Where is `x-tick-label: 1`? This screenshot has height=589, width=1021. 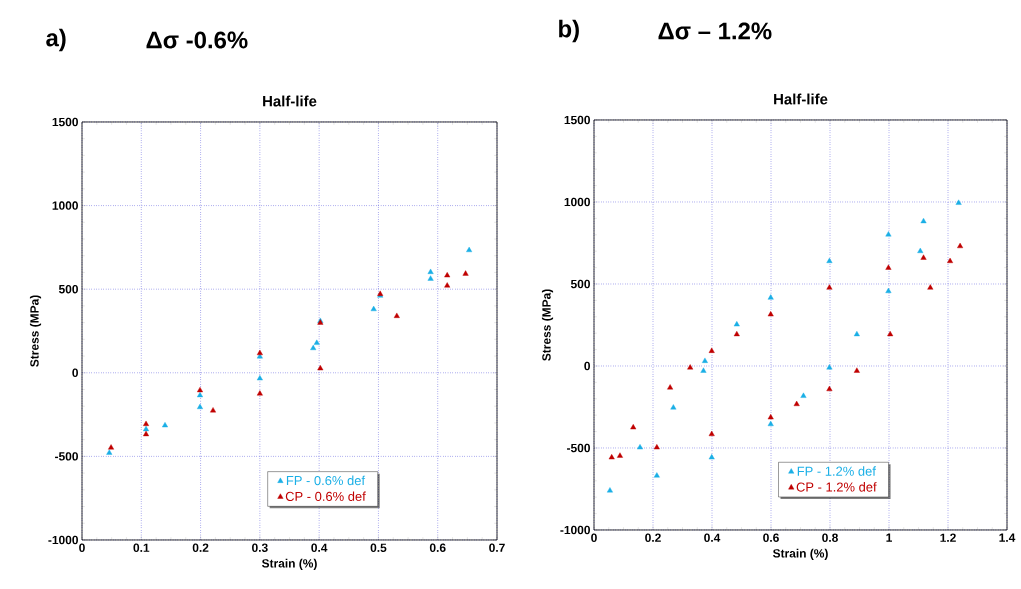
x-tick-label: 1 is located at coordinates (889, 537).